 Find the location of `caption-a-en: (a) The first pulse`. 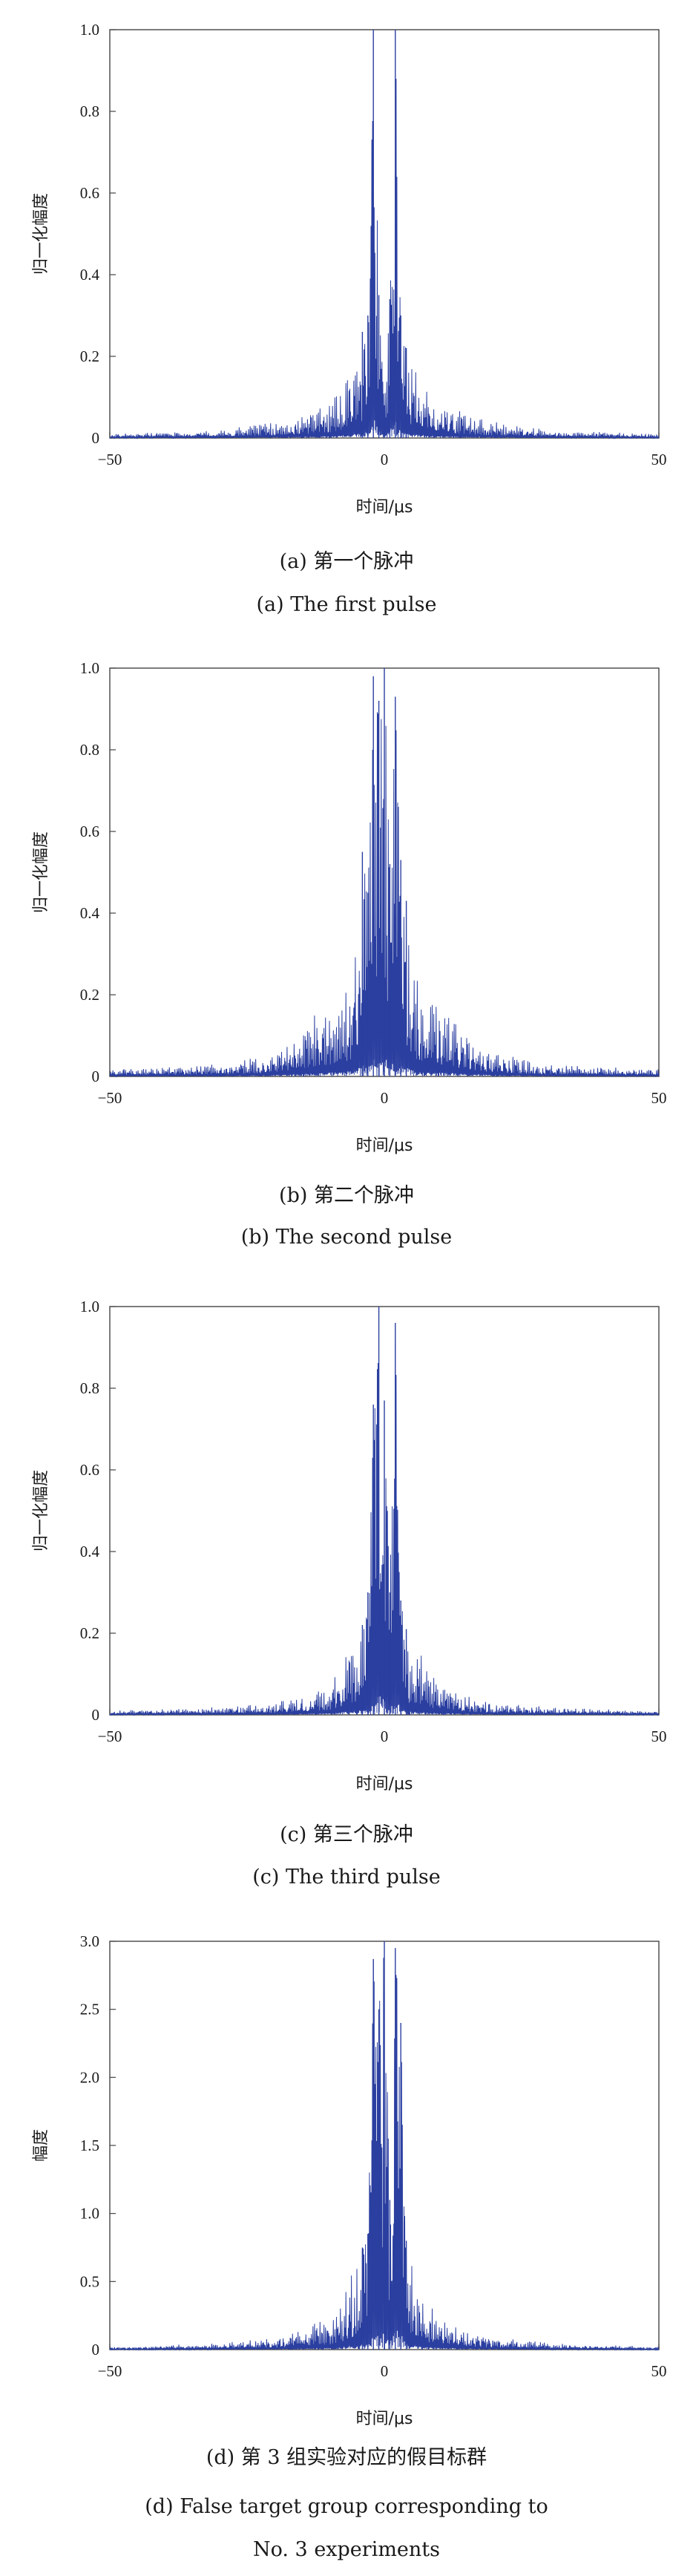

caption-a-en: (a) The first pulse is located at coordinates (346, 605).